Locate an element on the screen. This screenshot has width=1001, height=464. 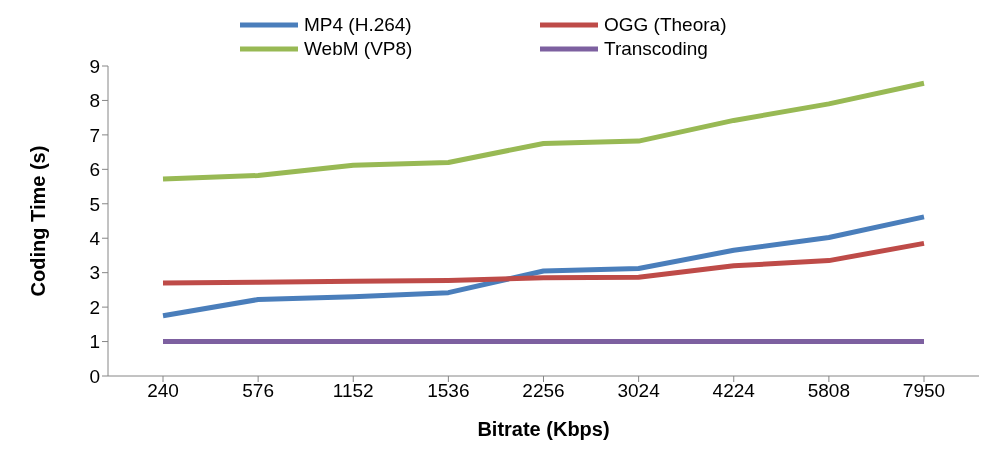
x-tick-label: 5808 is located at coordinates (829, 391).